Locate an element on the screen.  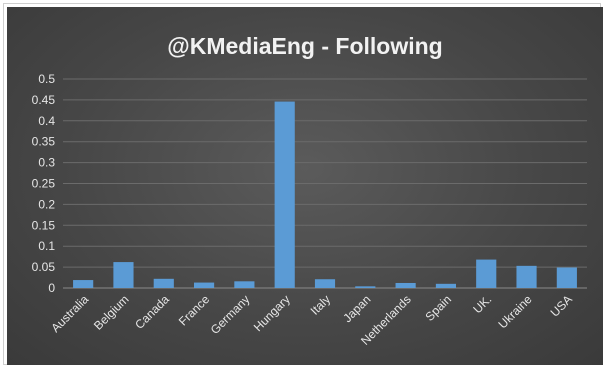
bar-australia is located at coordinates (83, 284).